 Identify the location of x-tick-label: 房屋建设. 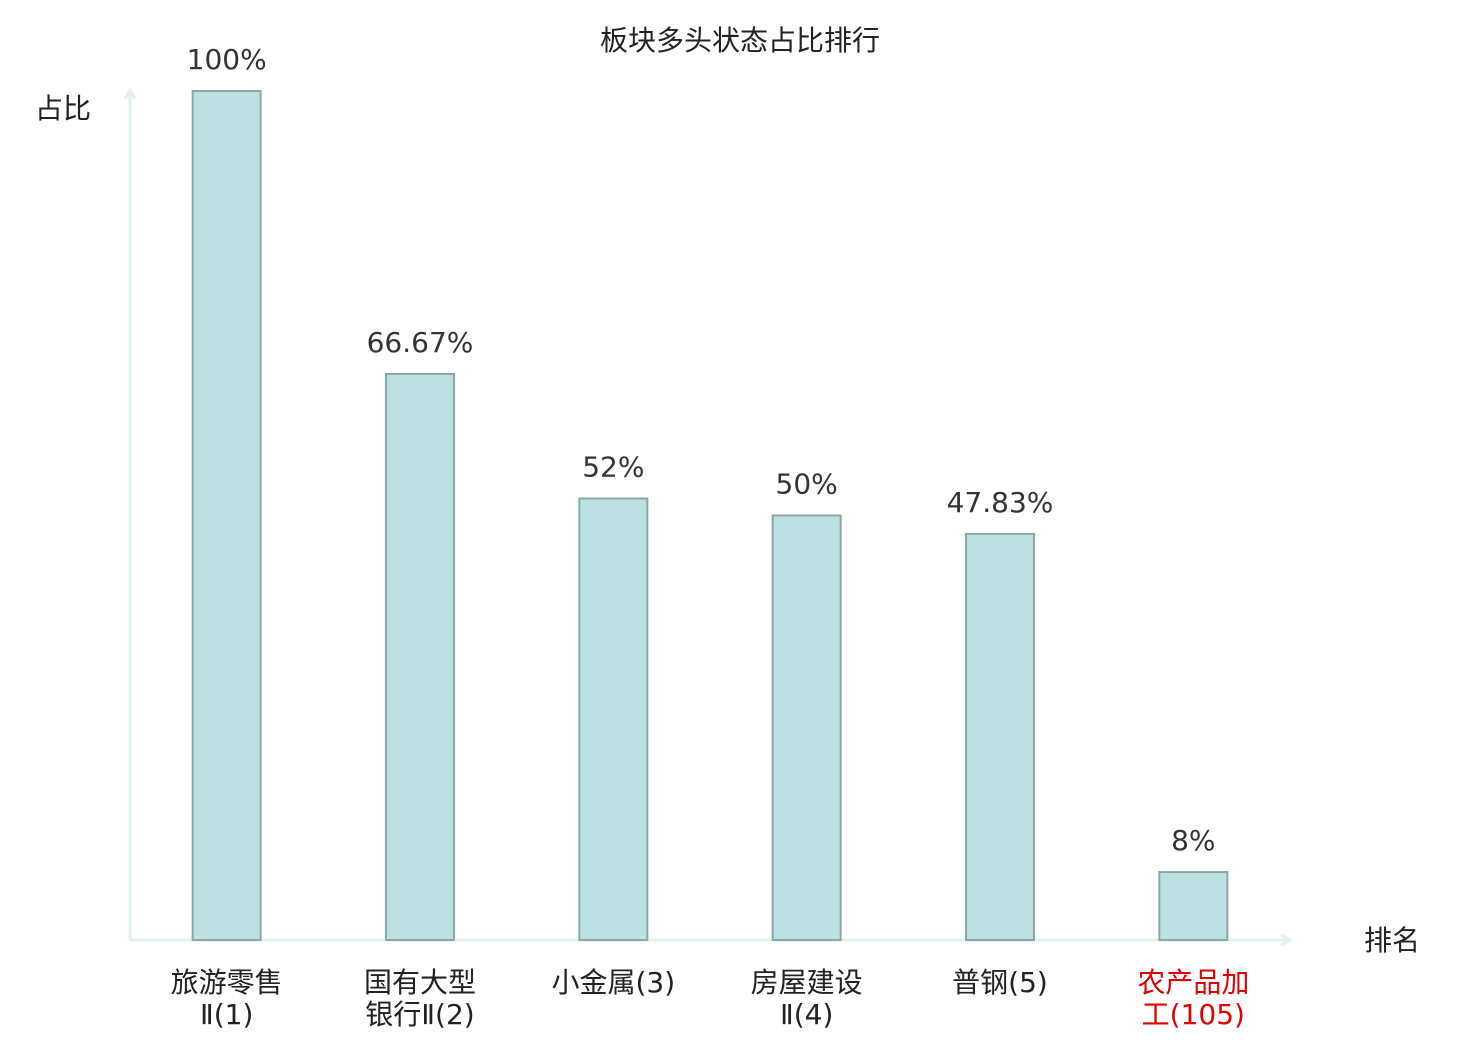
(807, 982).